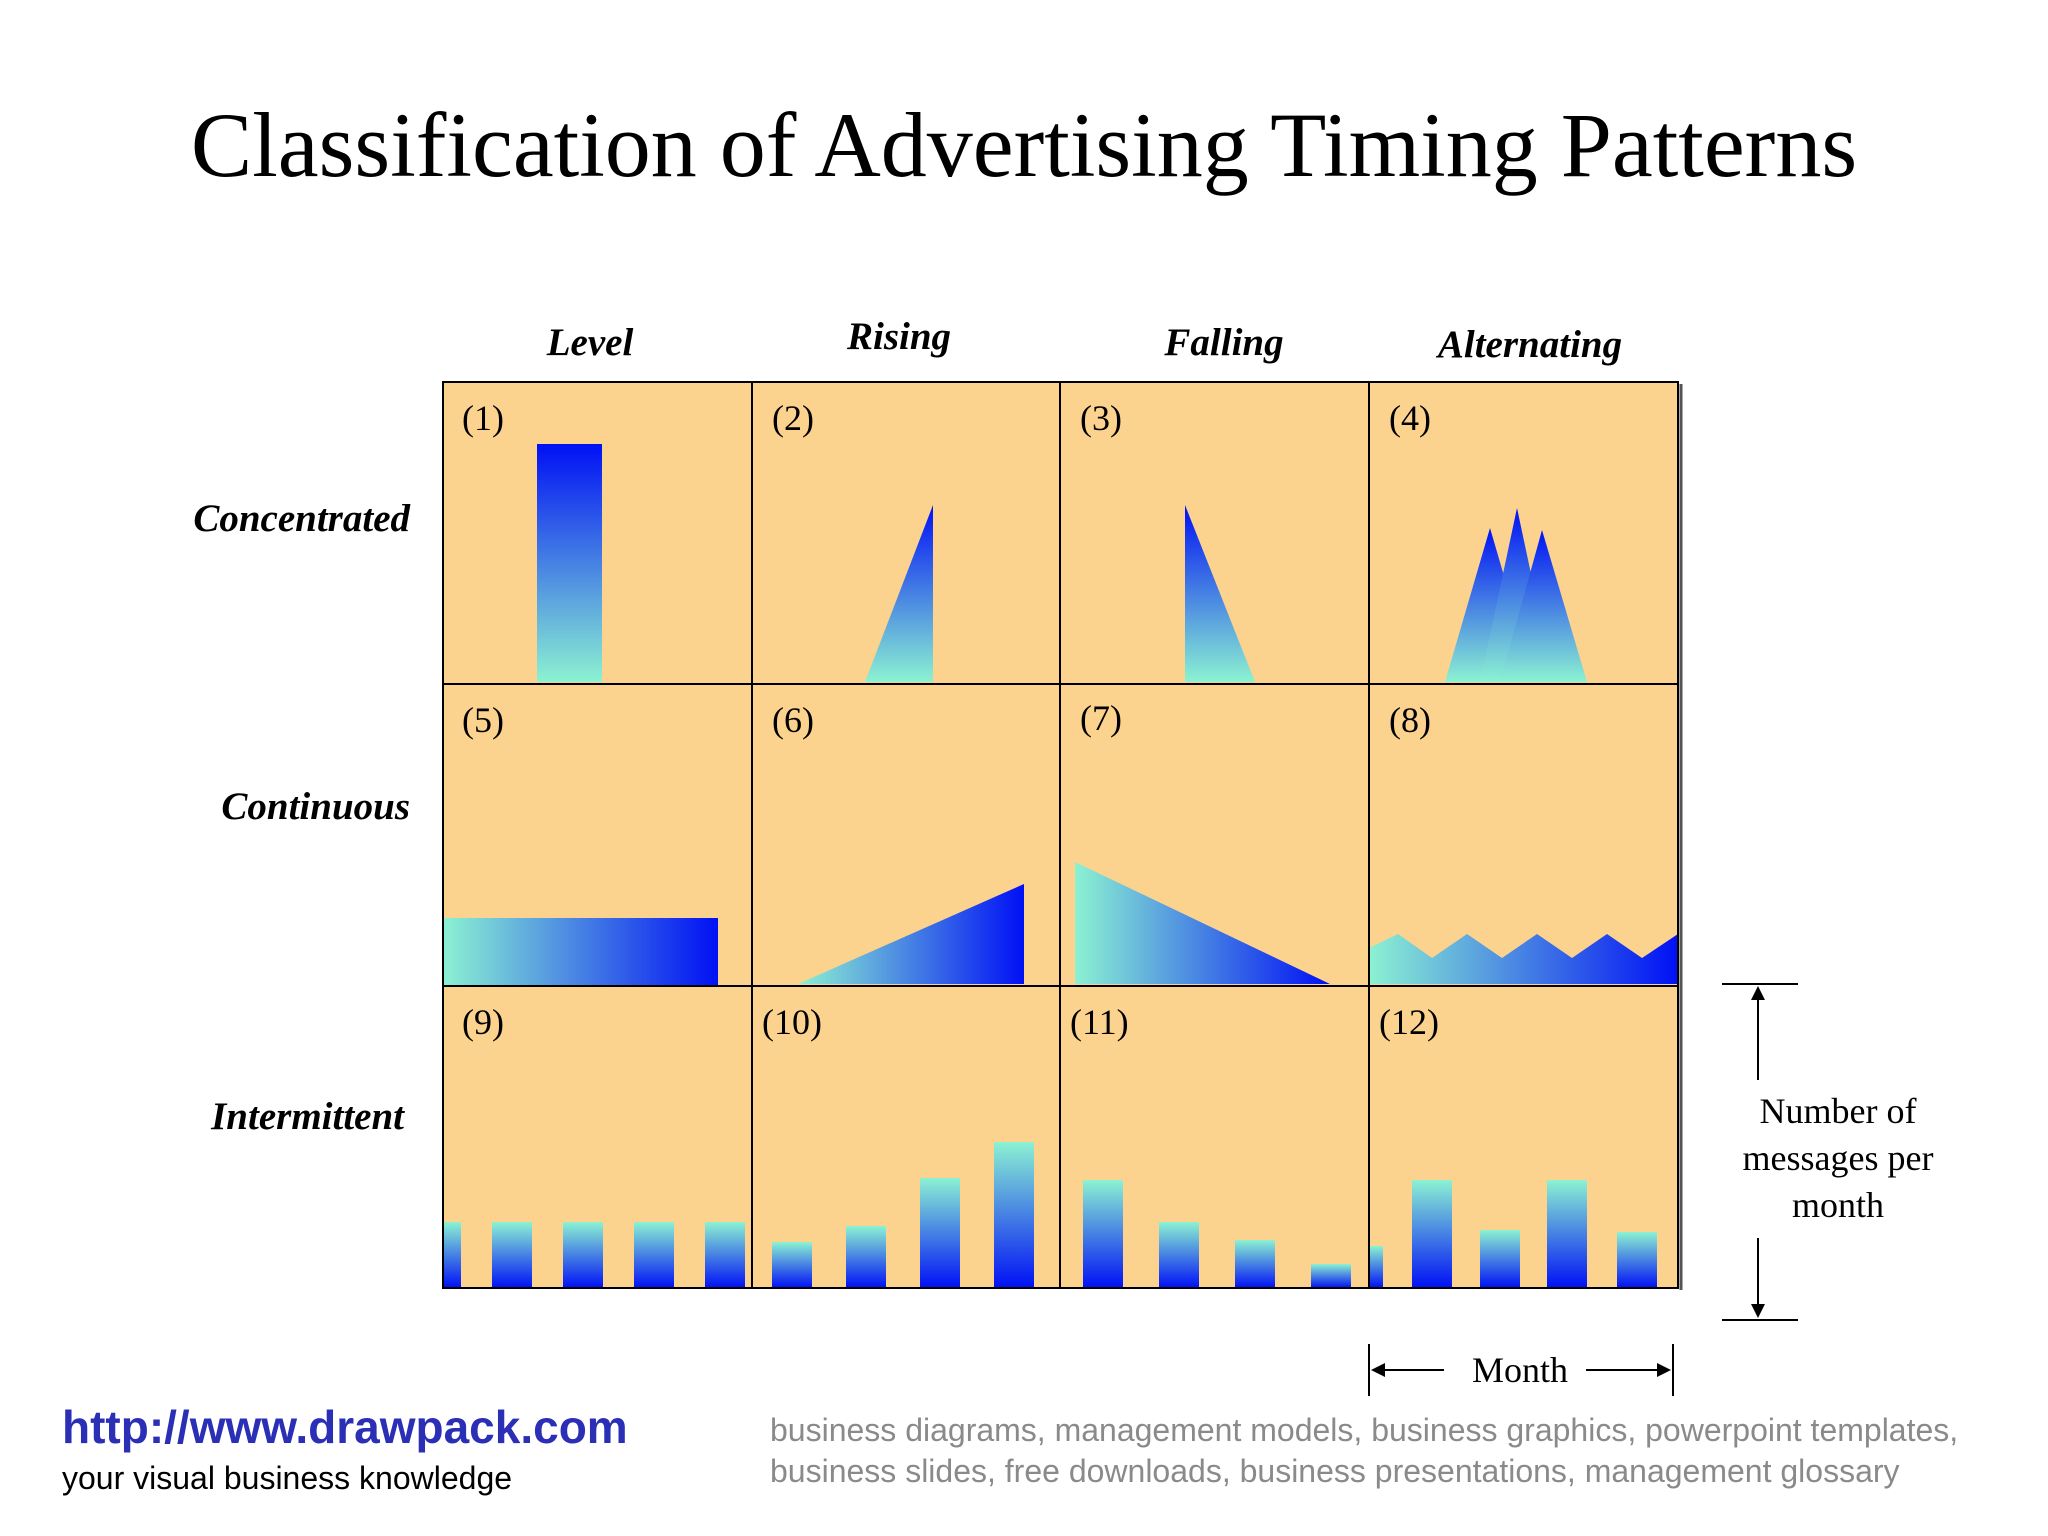  I want to click on x-axis-label: Month, so click(1519, 1370).